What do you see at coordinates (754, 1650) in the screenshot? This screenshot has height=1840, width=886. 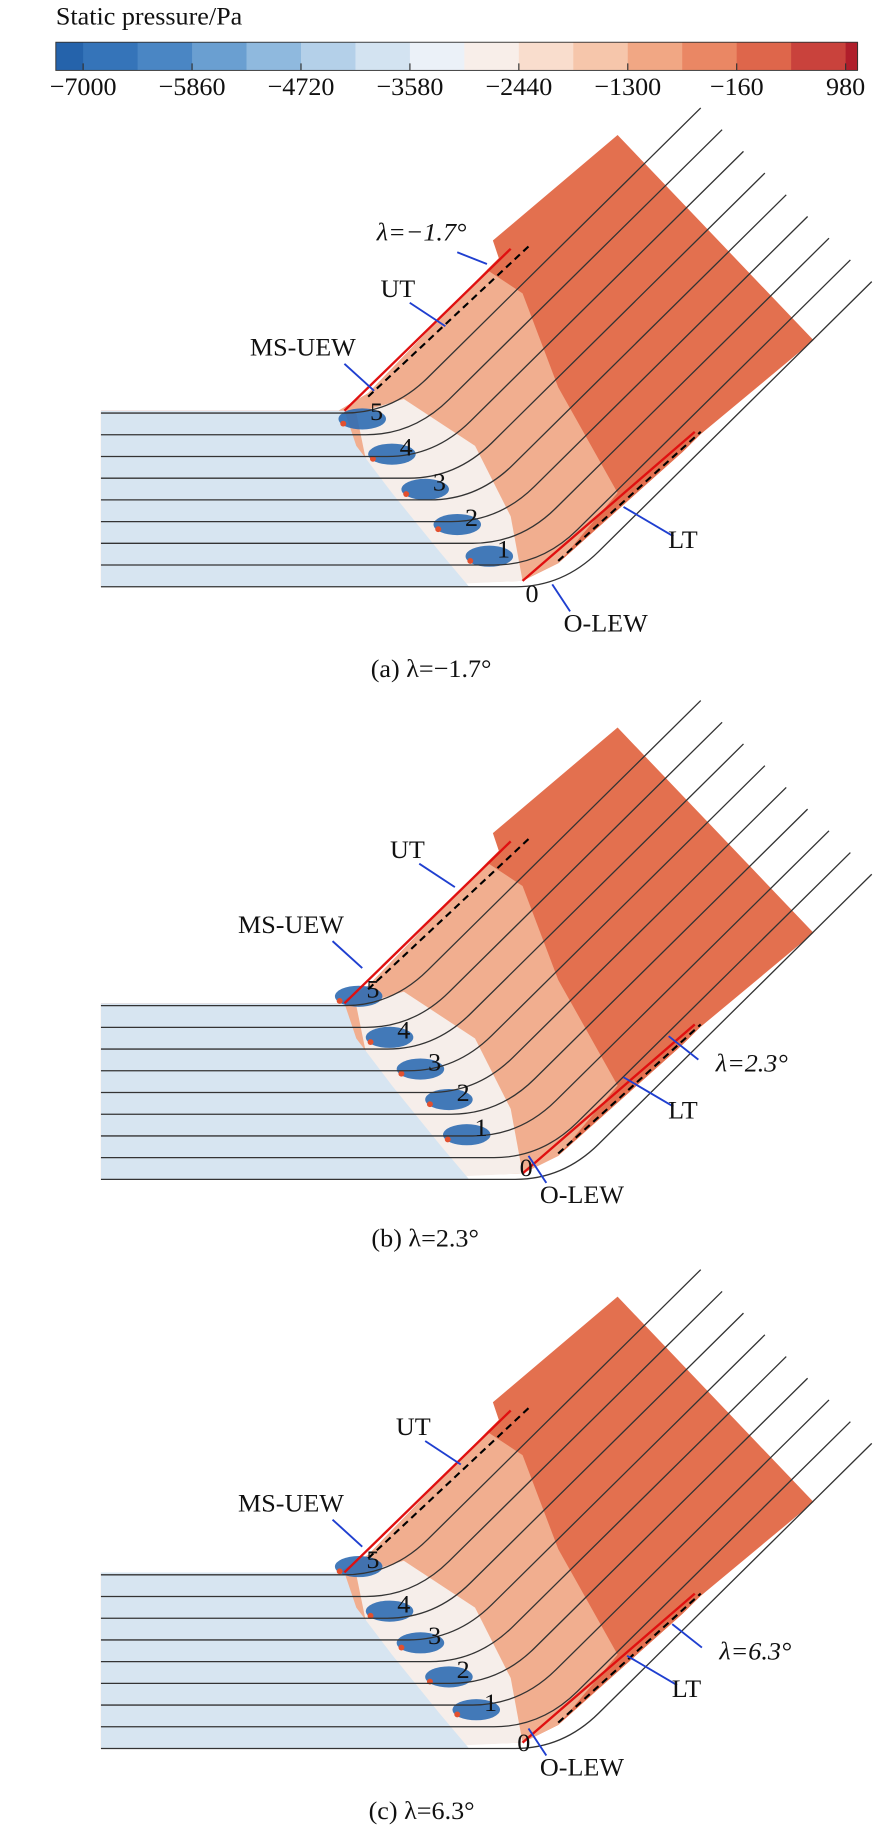 I see `lambda-label: λ=6.3°` at bounding box center [754, 1650].